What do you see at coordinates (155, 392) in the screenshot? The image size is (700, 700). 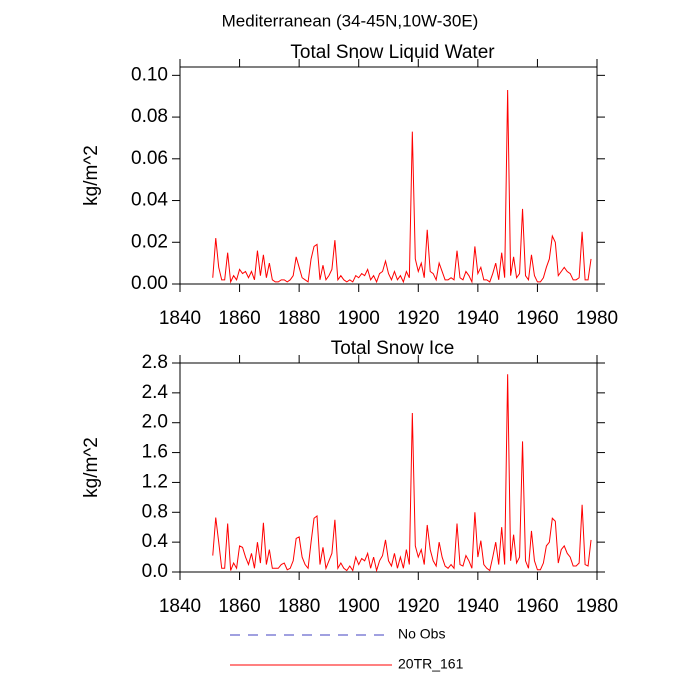 I see `y-tick-label: 2.4` at bounding box center [155, 392].